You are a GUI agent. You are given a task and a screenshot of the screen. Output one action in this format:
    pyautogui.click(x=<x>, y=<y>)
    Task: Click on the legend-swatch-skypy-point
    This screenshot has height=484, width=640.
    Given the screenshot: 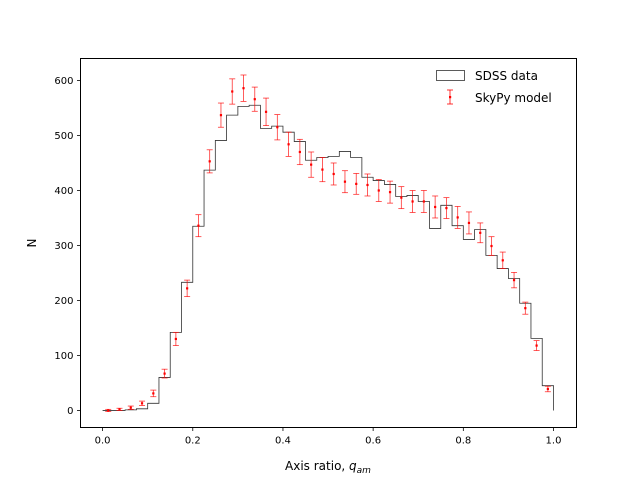 What is the action you would take?
    pyautogui.click(x=450, y=97)
    